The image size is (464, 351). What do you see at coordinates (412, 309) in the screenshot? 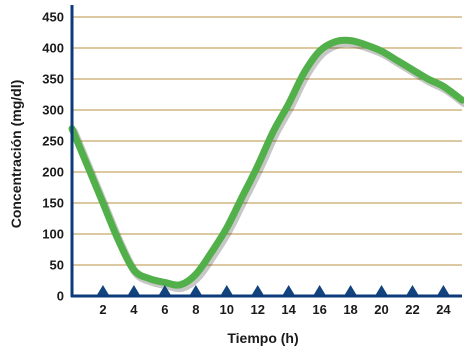
I see `x-tick-label: 22` at bounding box center [412, 309].